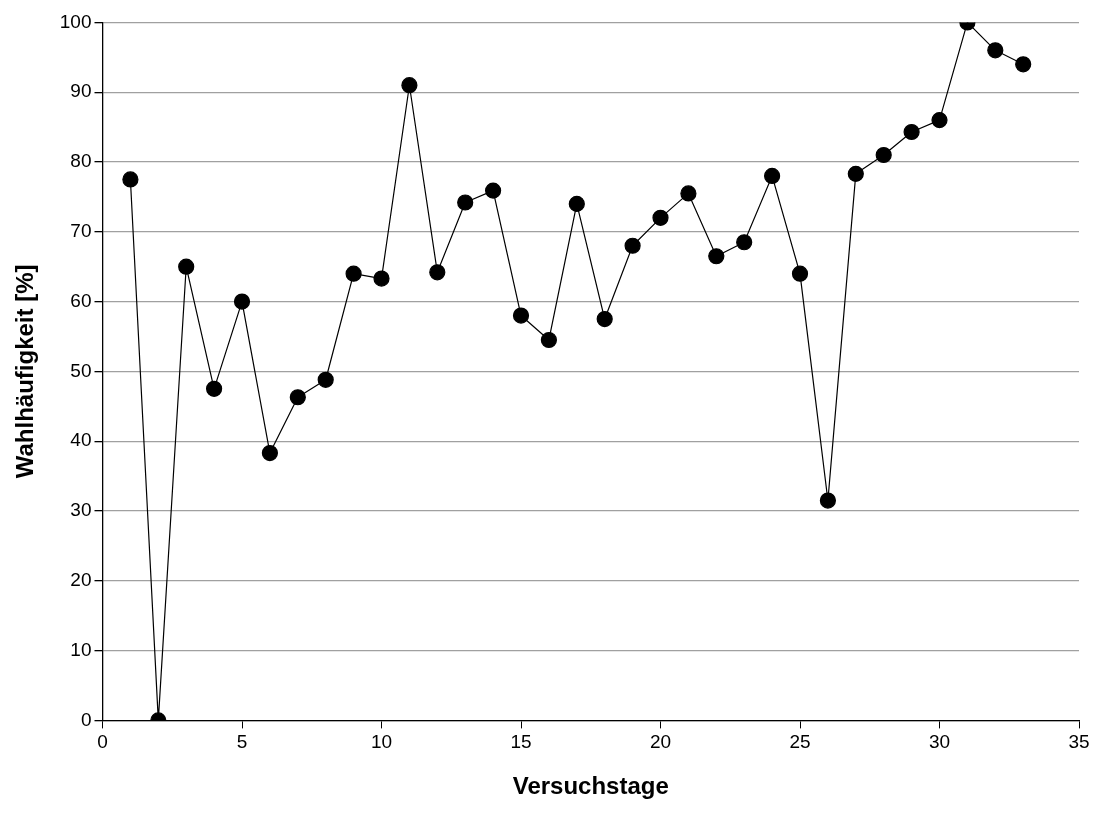 Image resolution: width=1101 pixels, height=814 pixels. What do you see at coordinates (660, 742) in the screenshot?
I see `x-tick-label: 20` at bounding box center [660, 742].